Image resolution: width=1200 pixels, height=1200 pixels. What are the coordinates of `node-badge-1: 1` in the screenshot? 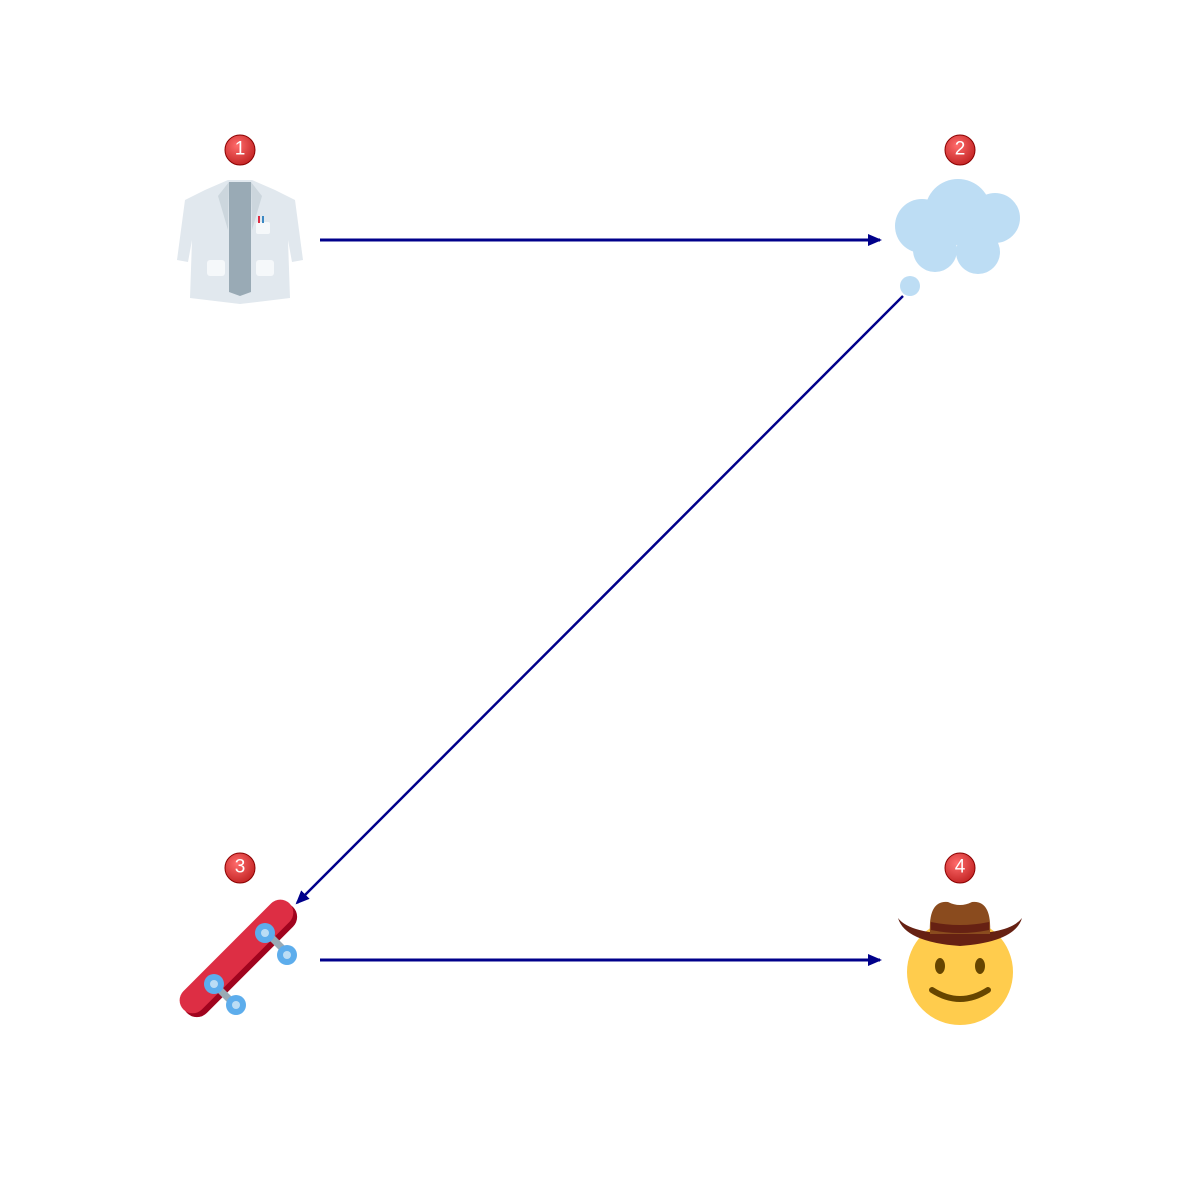 It's located at (240, 150).